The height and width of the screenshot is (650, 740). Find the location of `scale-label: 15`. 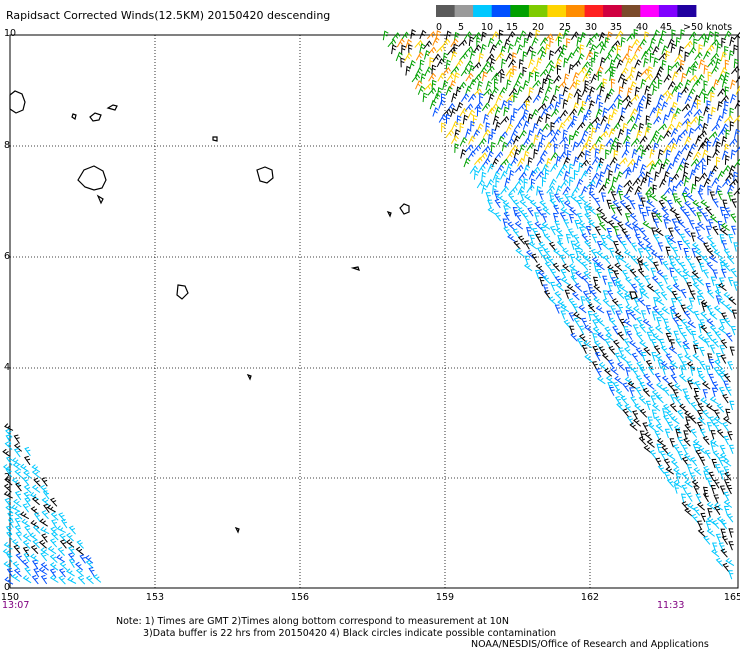

scale-label: 15 is located at coordinates (512, 27).